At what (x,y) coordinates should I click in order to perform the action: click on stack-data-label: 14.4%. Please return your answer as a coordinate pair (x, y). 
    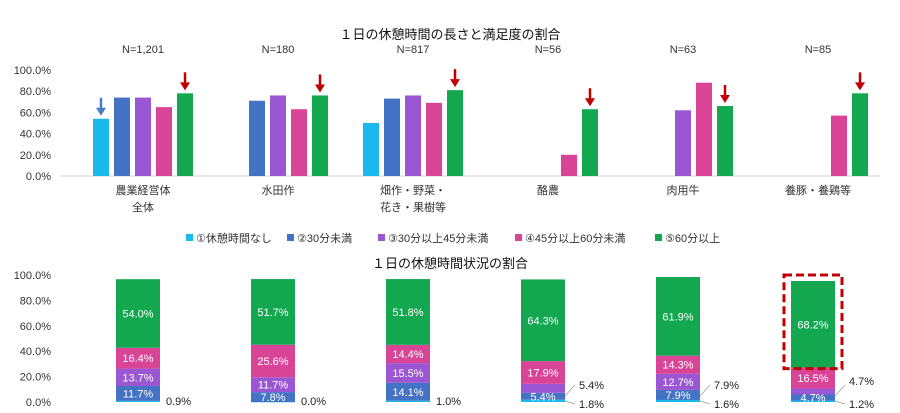
    Looking at the image, I should click on (407, 355).